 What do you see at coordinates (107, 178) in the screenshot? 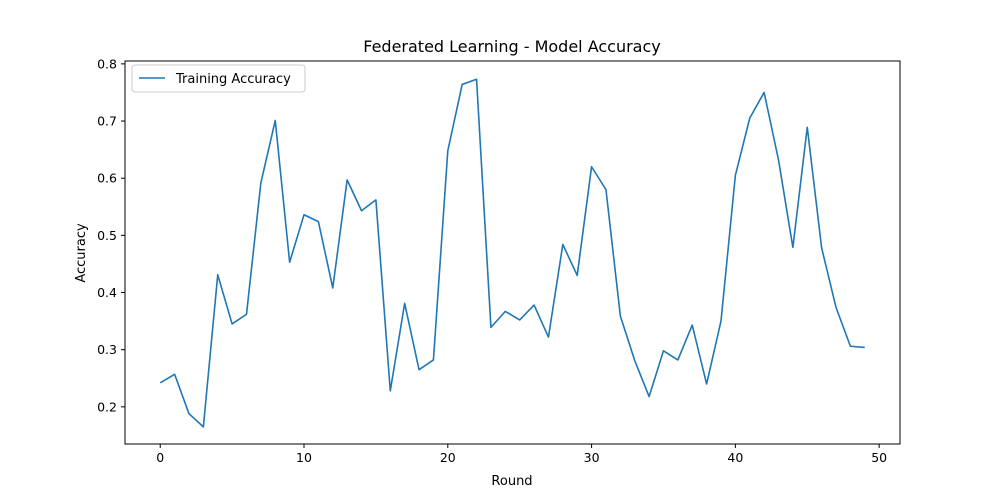
I see `y-tick-label: 0.6` at bounding box center [107, 178].